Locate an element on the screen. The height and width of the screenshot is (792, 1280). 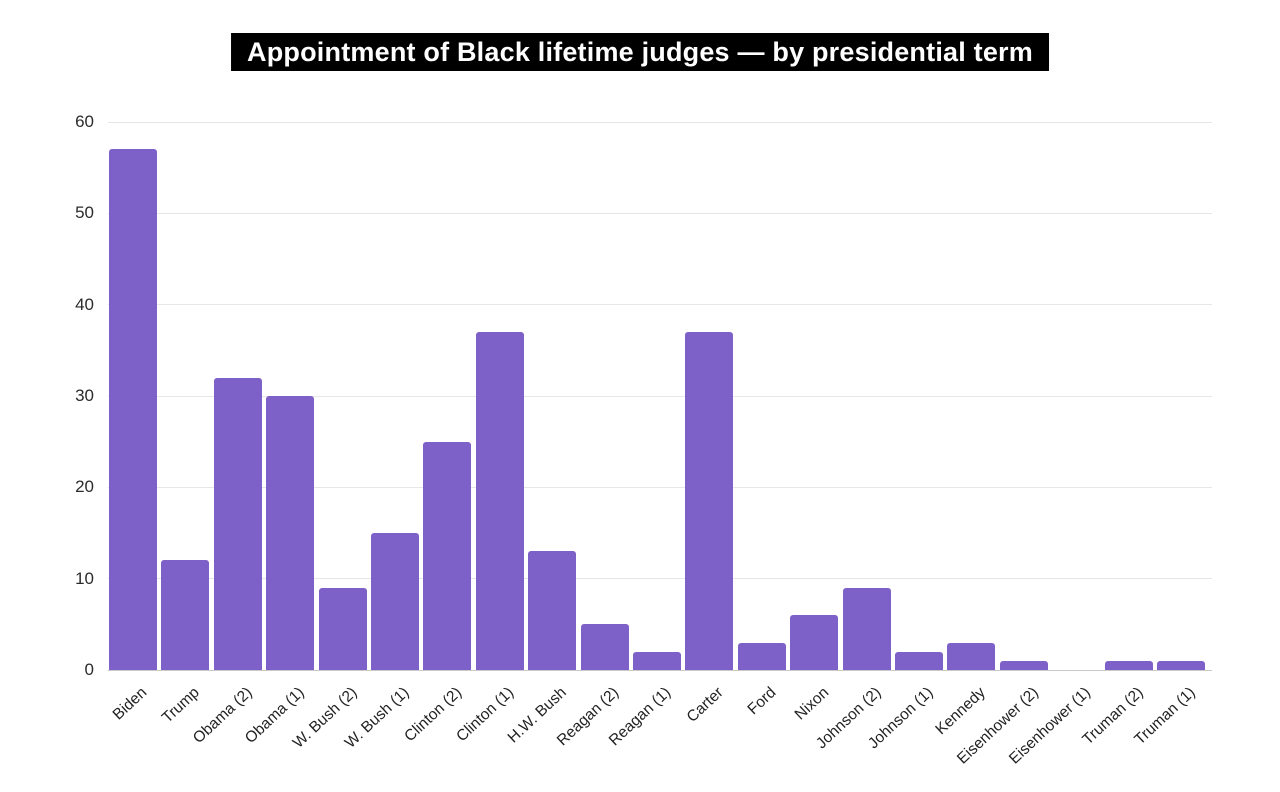
x-tick-label: Trump is located at coordinates (181, 705).